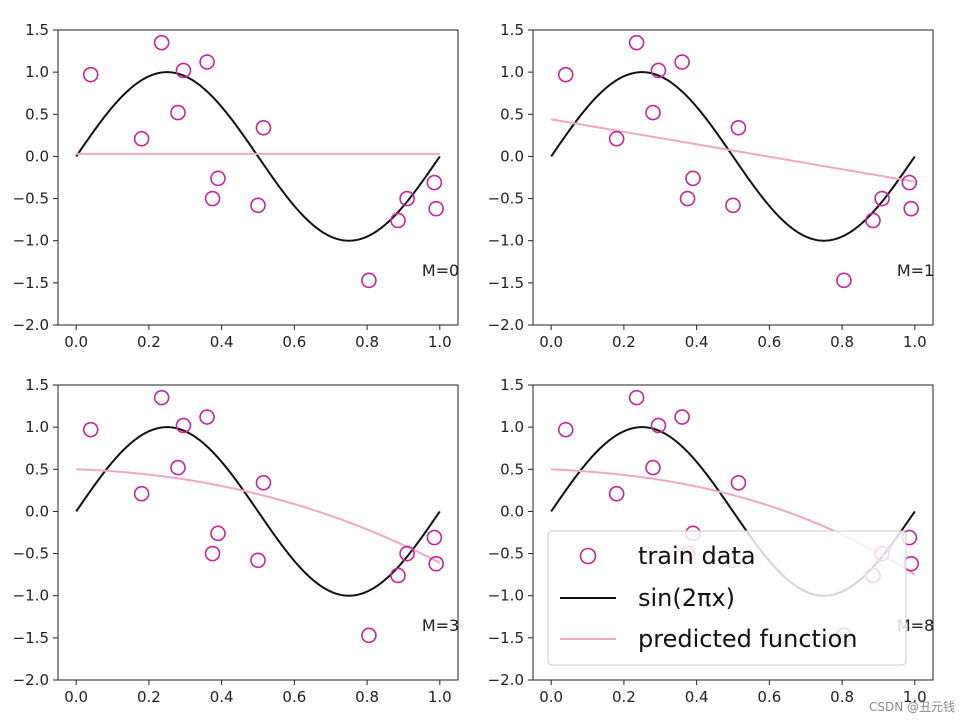 Image resolution: width=969 pixels, height=723 pixels. I want to click on watermark: CSDN @丑元钱, so click(912, 706).